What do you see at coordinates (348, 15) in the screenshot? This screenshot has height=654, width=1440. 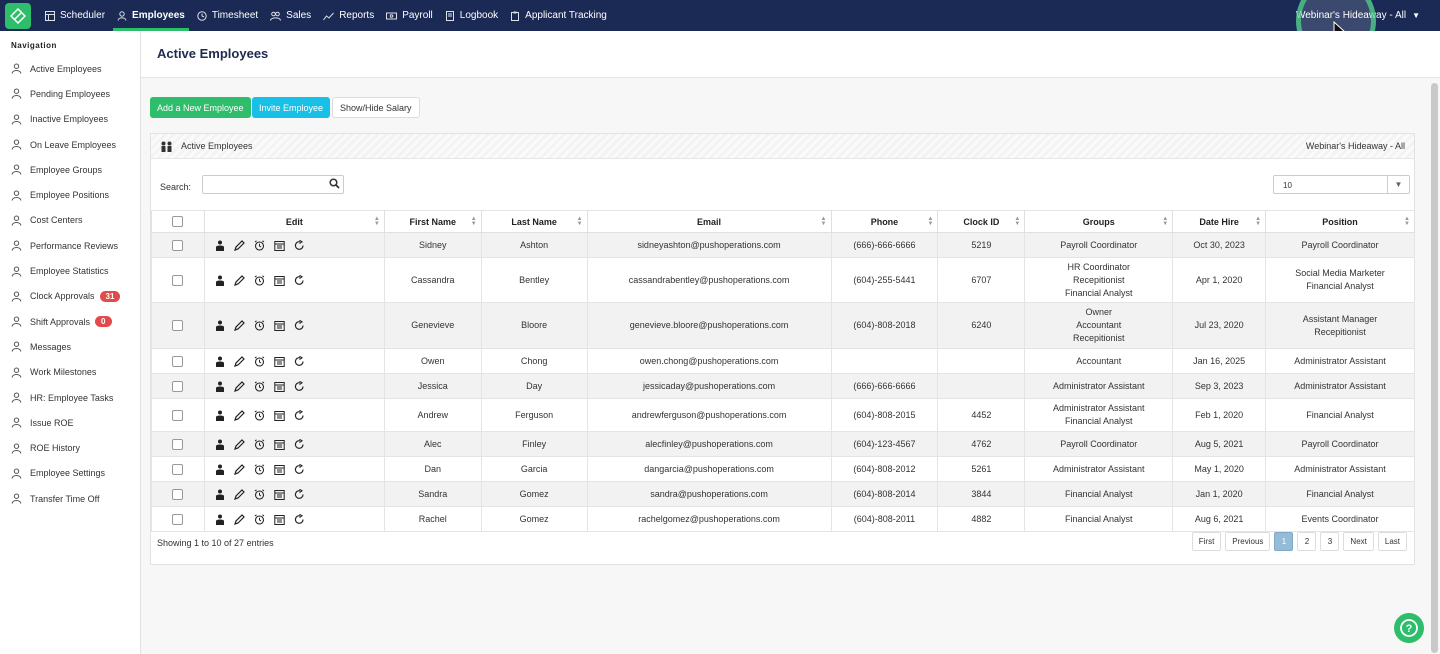 I see `nav-tab-reports: Reports` at bounding box center [348, 15].